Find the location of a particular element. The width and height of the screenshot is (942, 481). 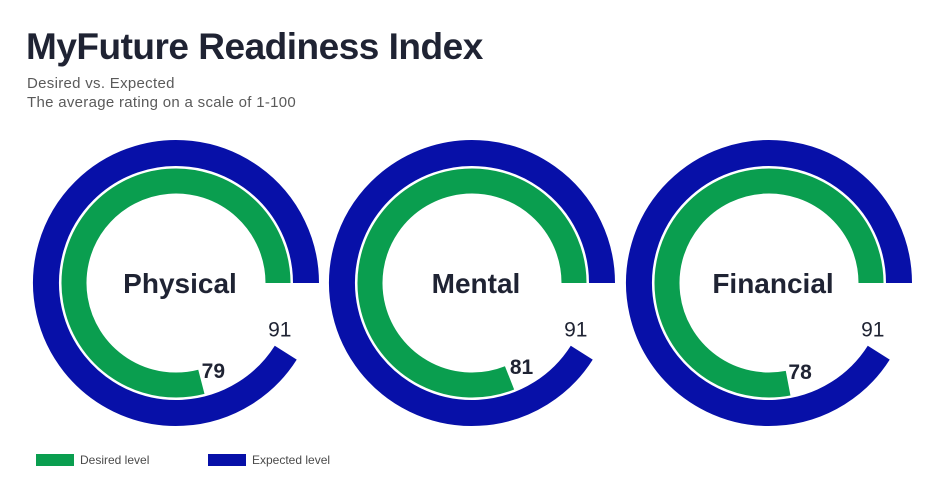

chart-title: MyFuture Readiness Index is located at coordinates (254, 46).